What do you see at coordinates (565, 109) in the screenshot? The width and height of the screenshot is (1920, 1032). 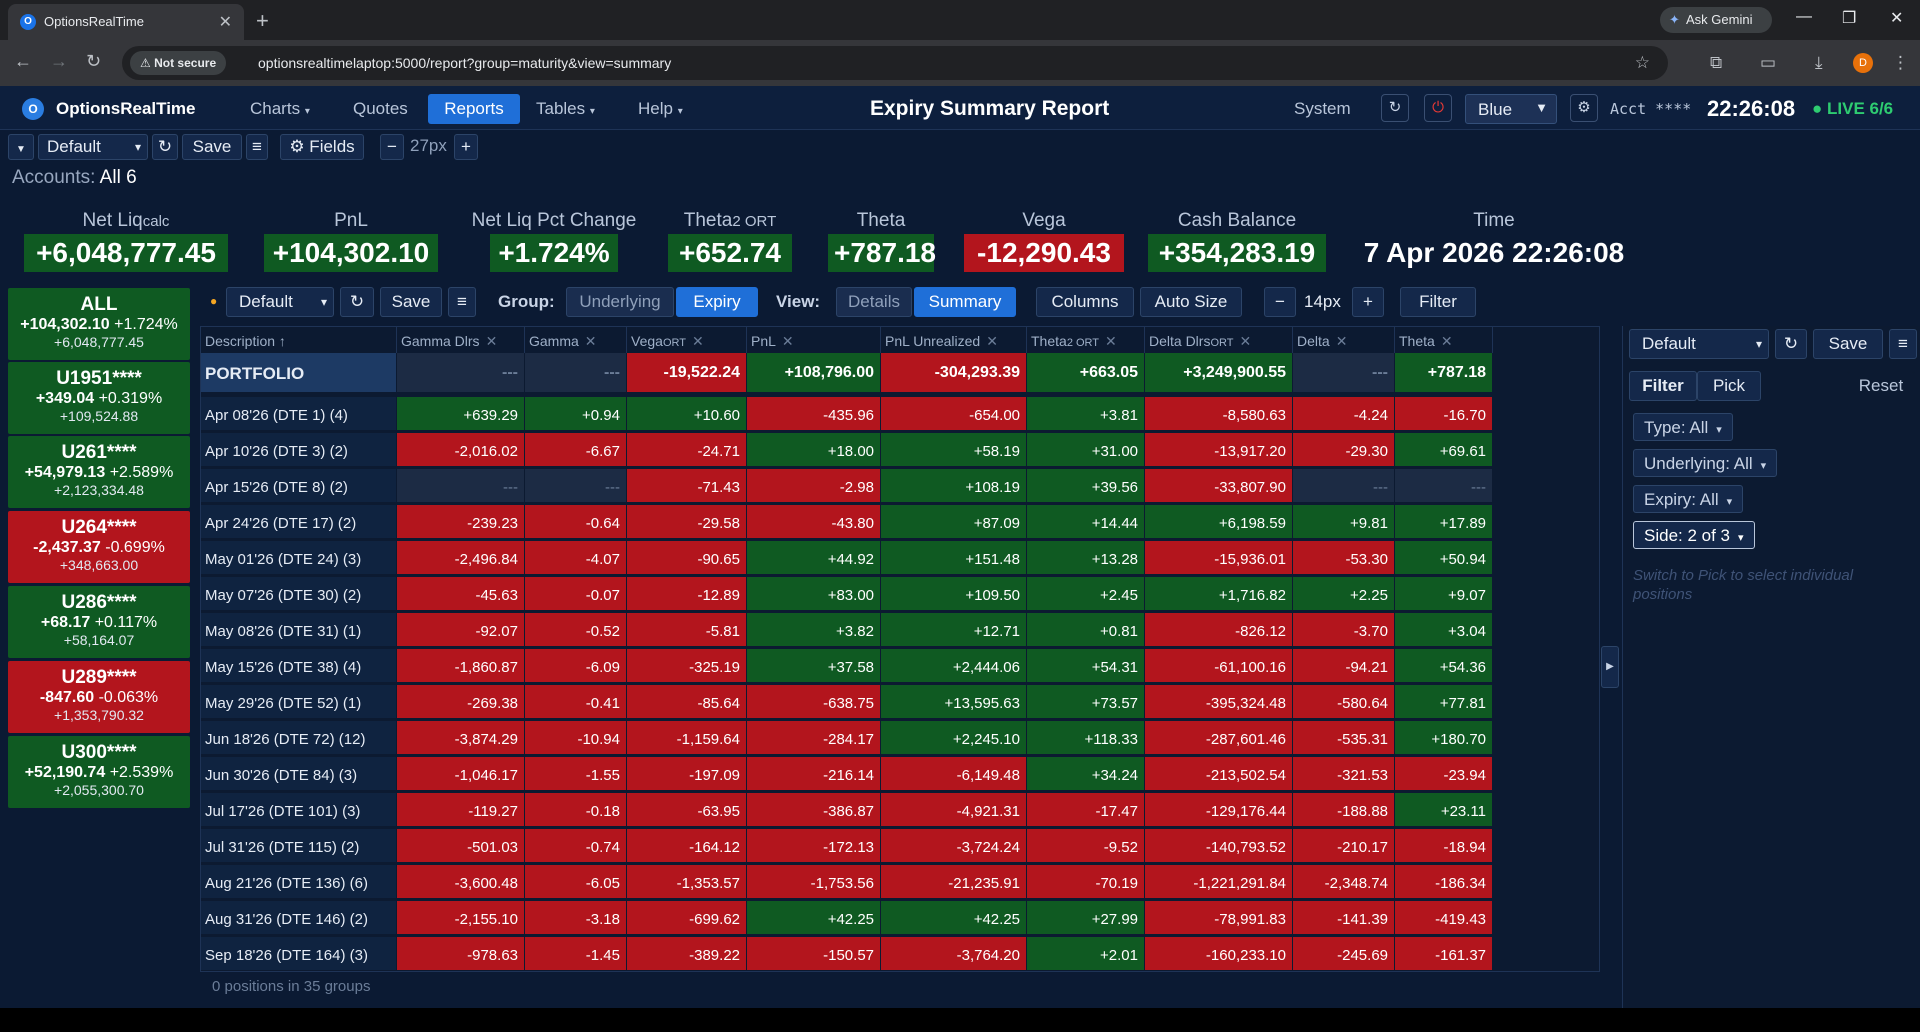 I see `menu-tables: Tables ▾` at bounding box center [565, 109].